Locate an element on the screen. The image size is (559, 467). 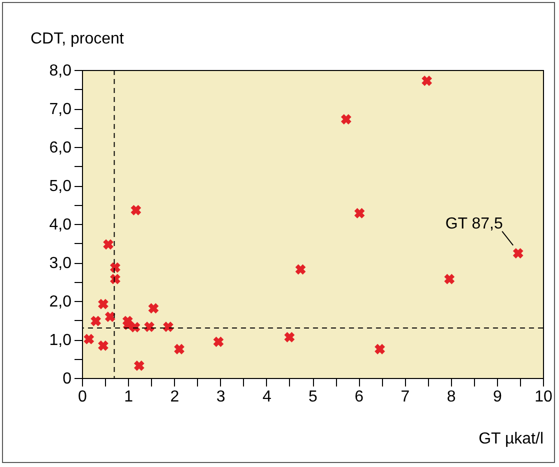
x-tick-label: 1 is located at coordinates (129, 397).